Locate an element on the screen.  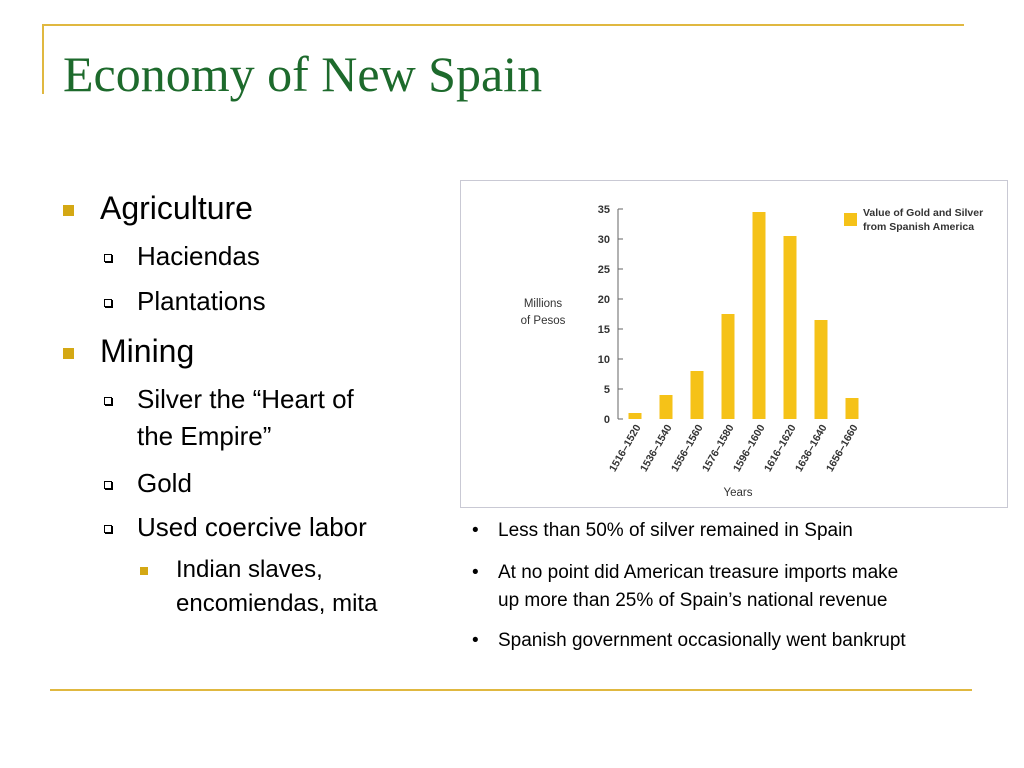
slide-title: Economy of New Spain is located at coordinates (303, 74).